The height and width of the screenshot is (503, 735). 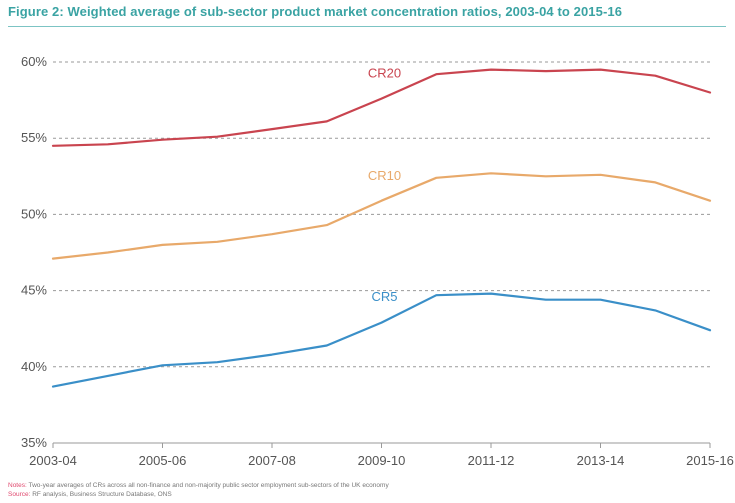 What do you see at coordinates (384, 185) in the screenshot?
I see `series-labels: CR20 CR10 CR5` at bounding box center [384, 185].